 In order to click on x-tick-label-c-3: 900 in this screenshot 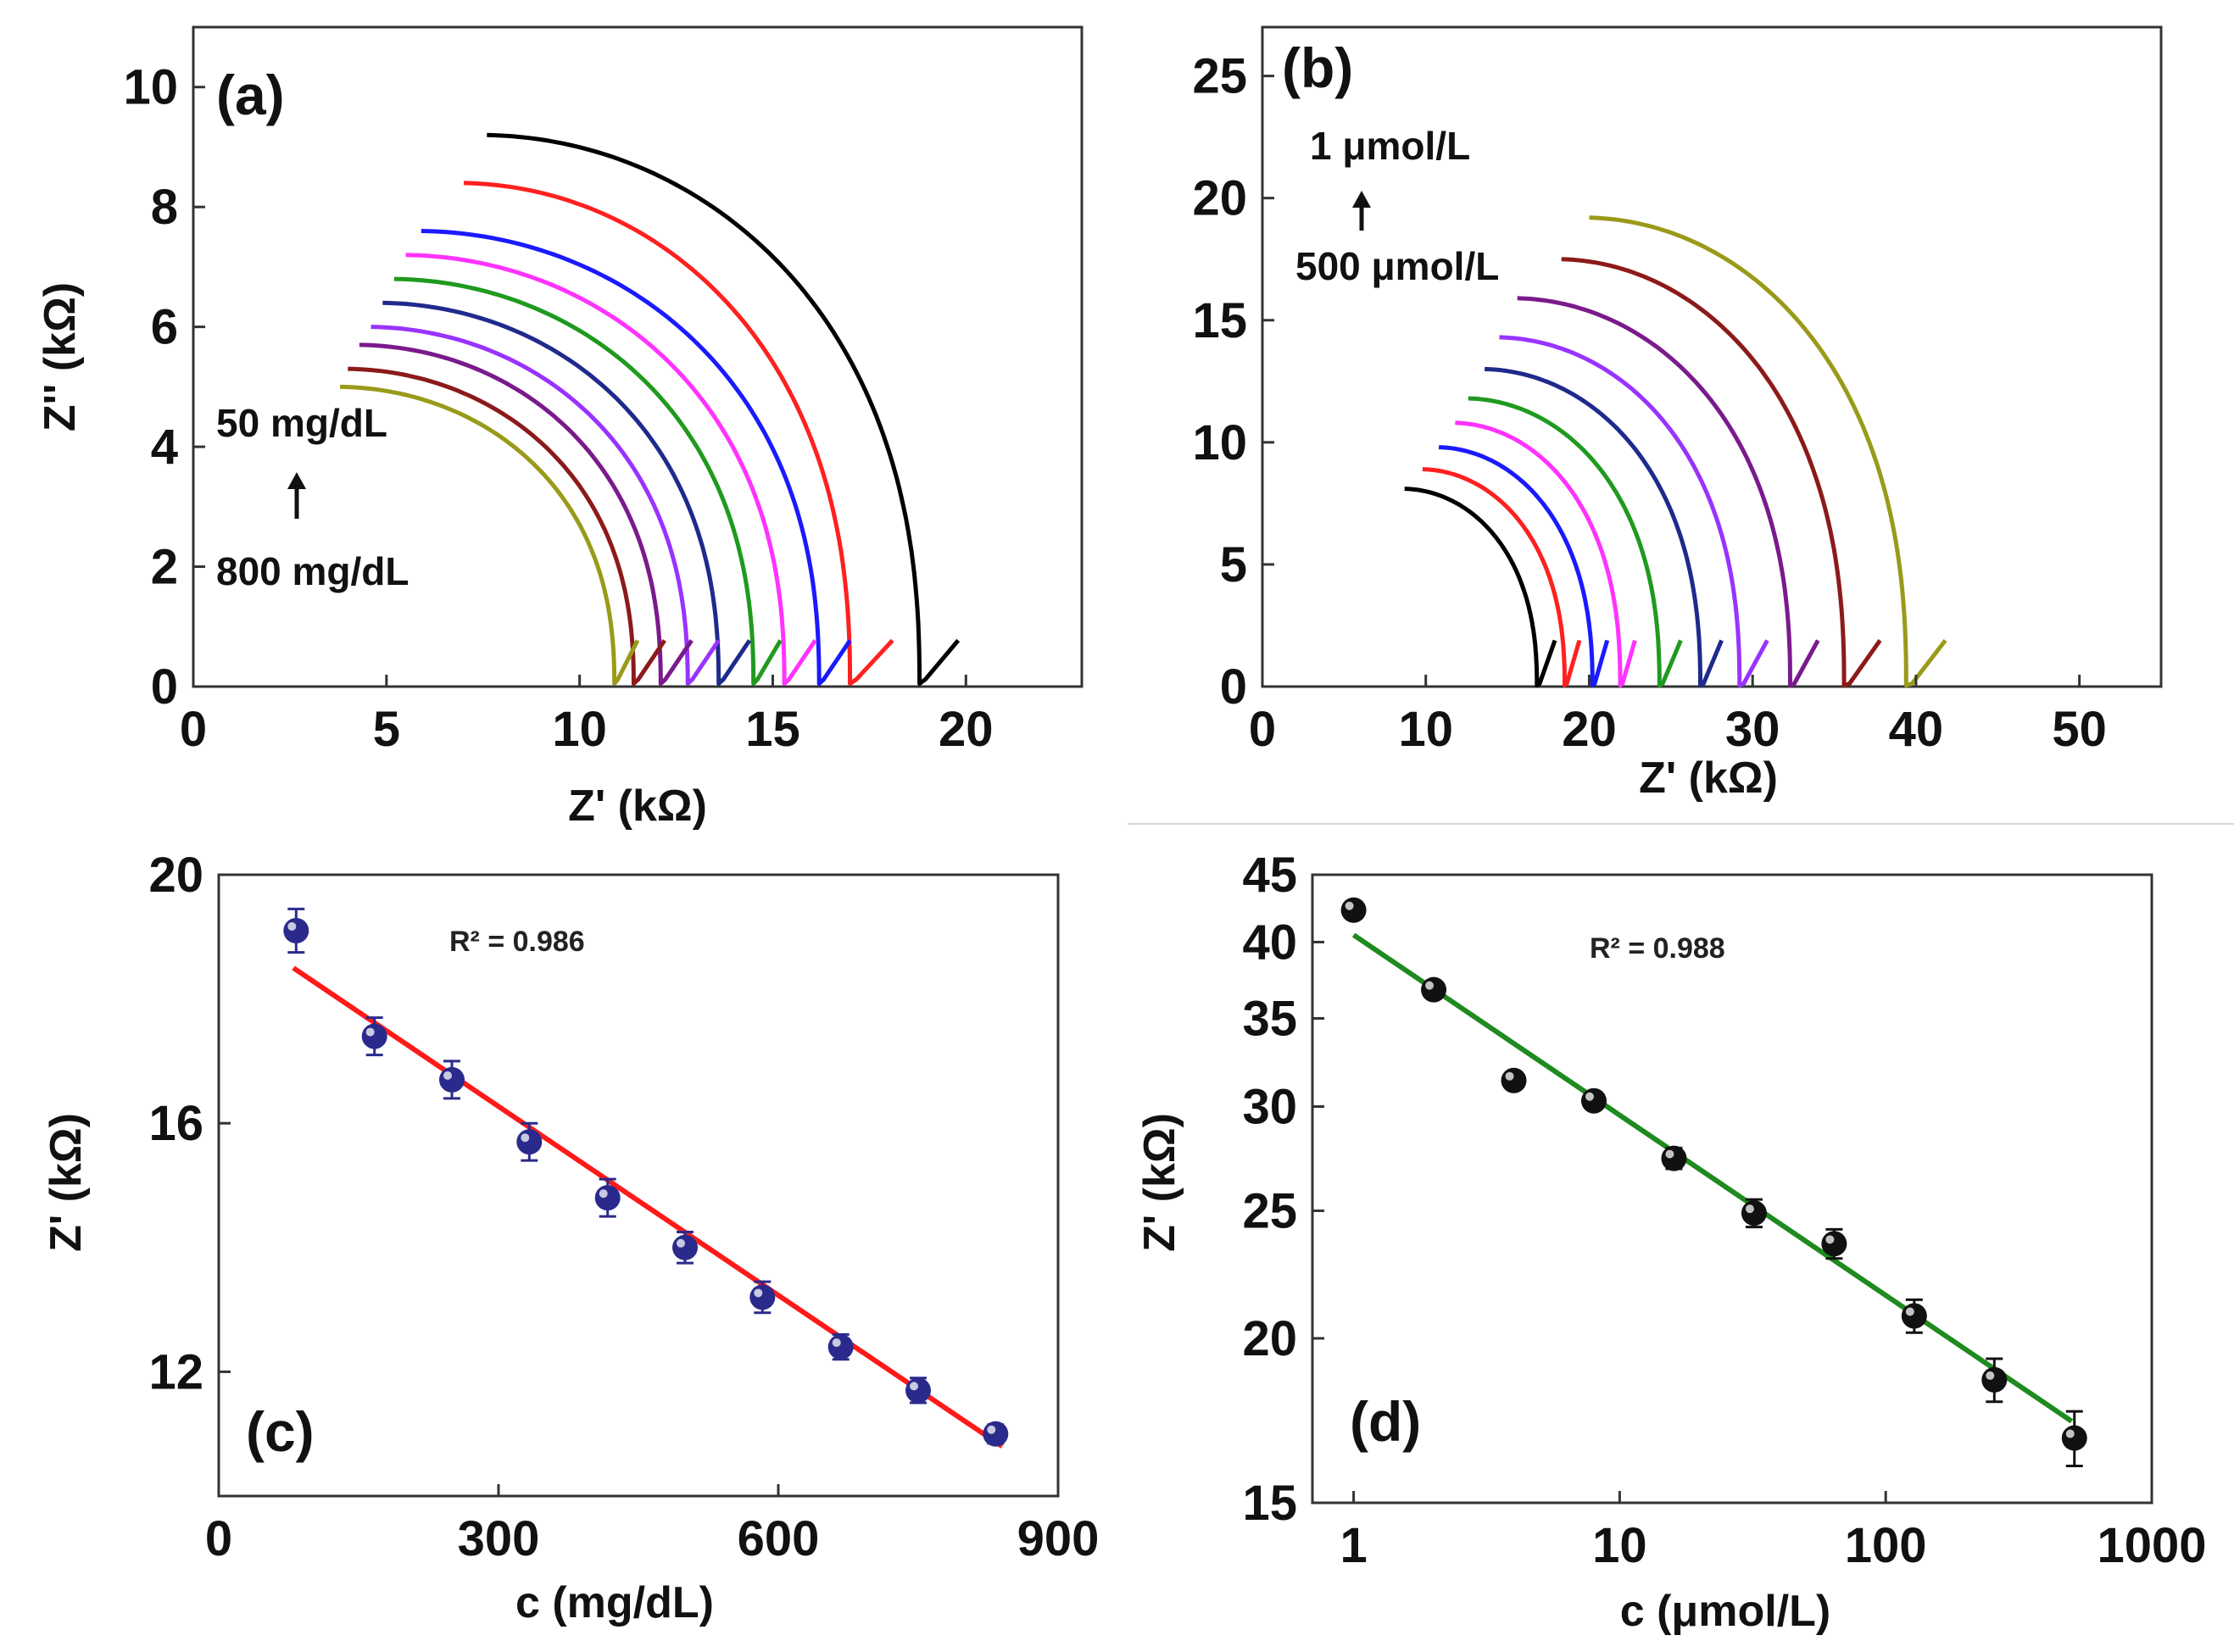, I will do `click(1058, 1538)`.